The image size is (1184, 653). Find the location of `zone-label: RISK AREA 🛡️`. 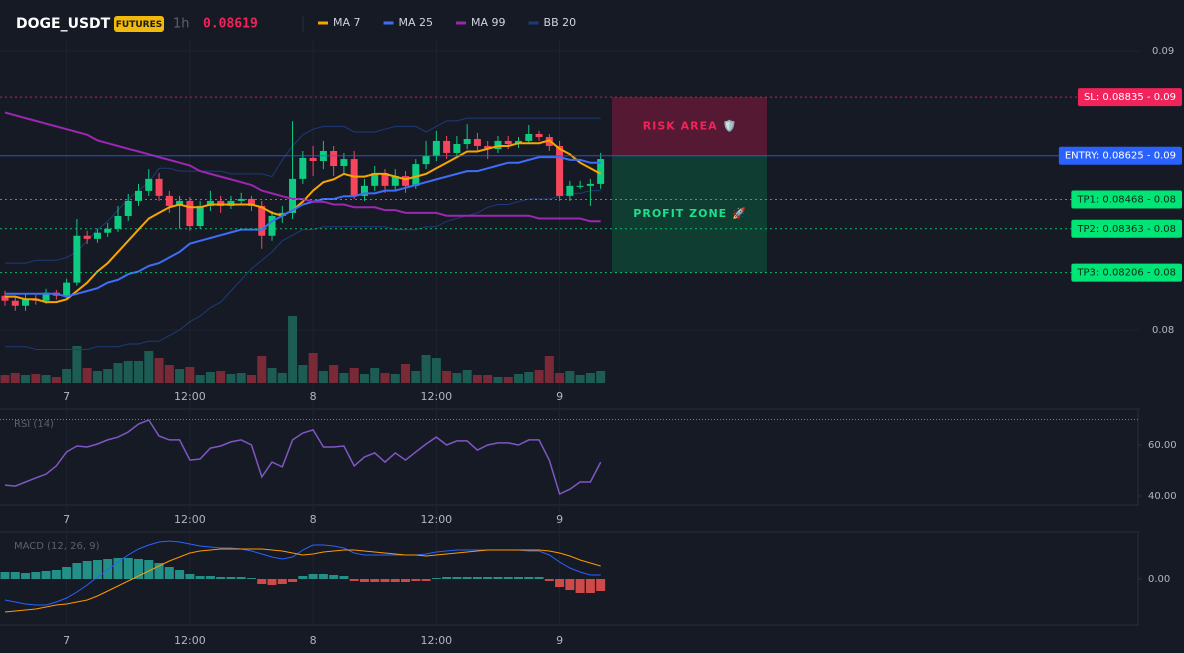

zone-label: RISK AREA 🛡️ is located at coordinates (690, 125).